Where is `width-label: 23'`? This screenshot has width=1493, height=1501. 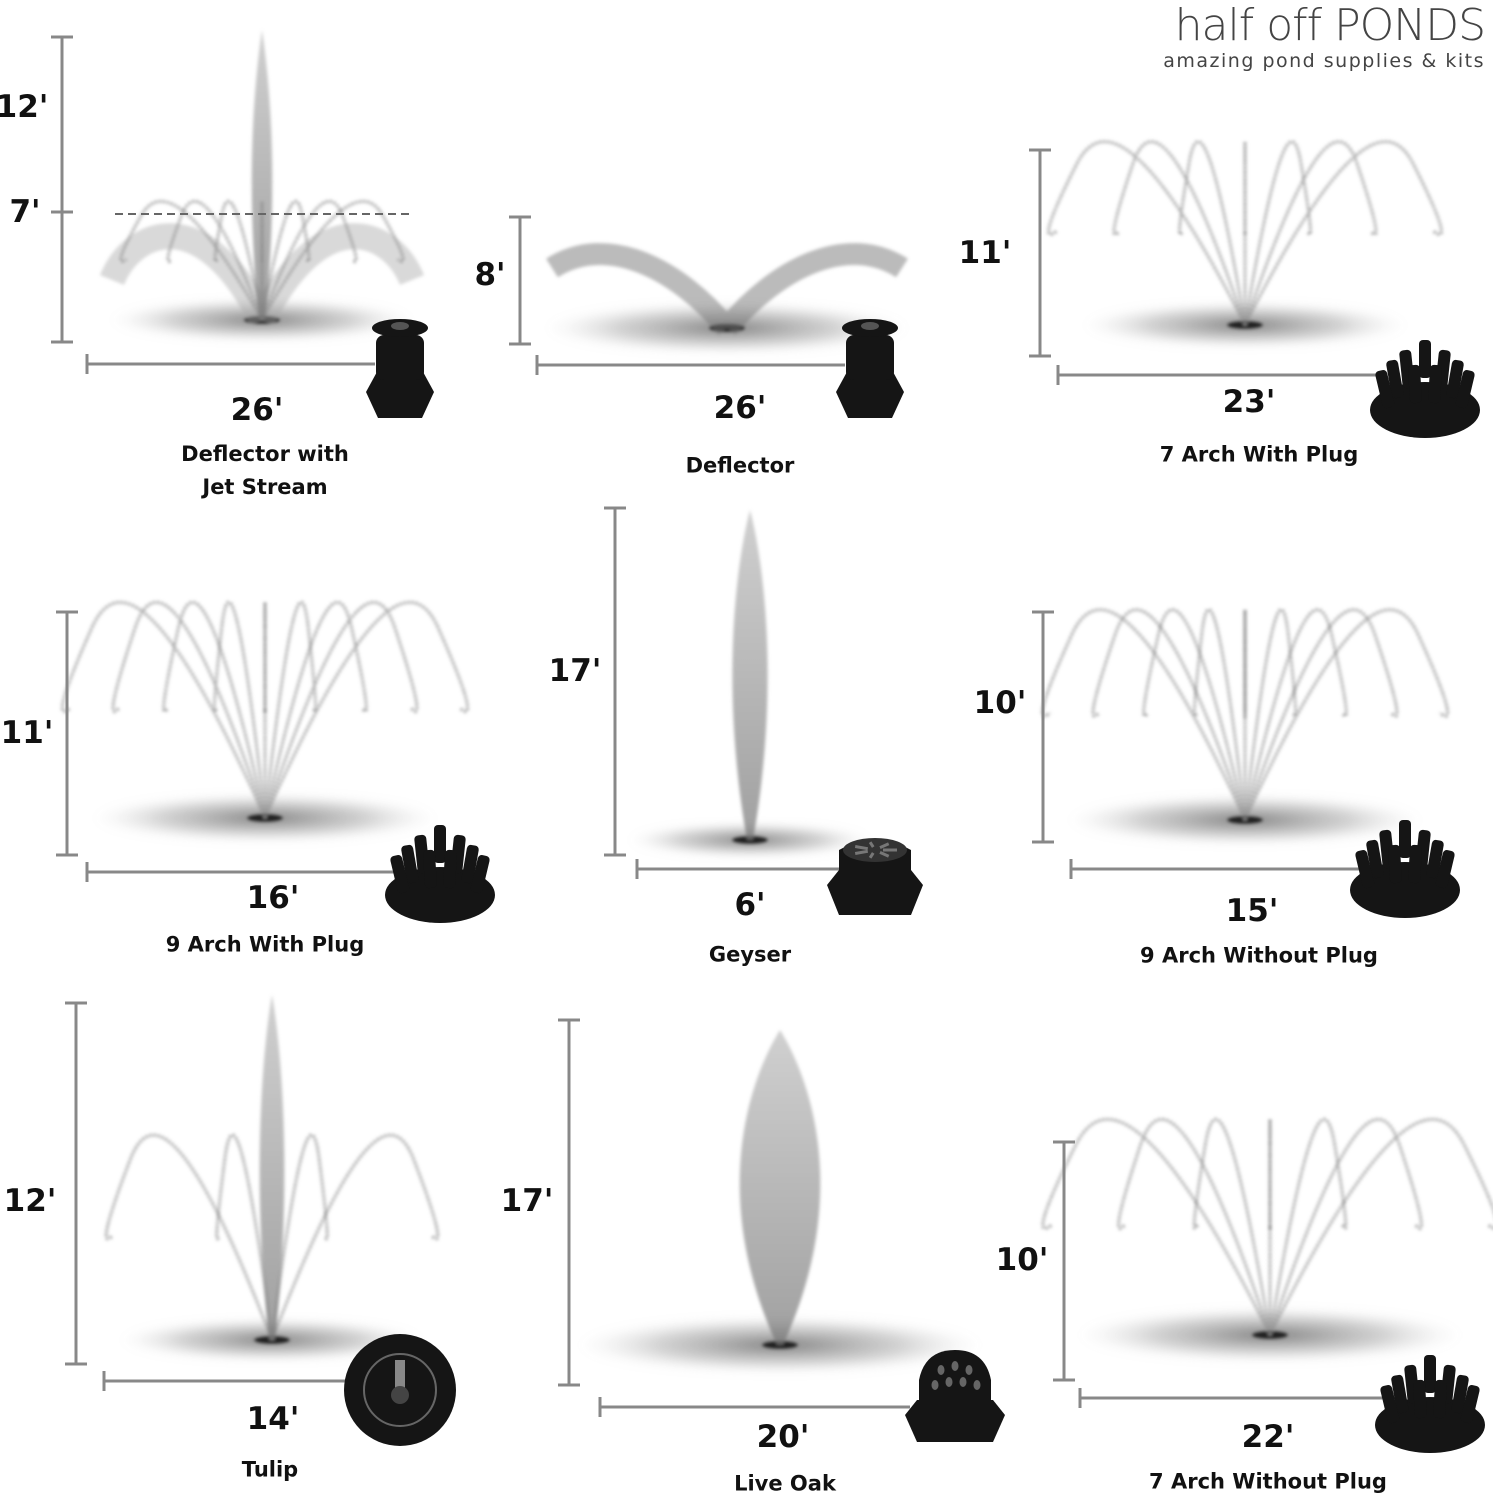
width-label: 23' is located at coordinates (1249, 402).